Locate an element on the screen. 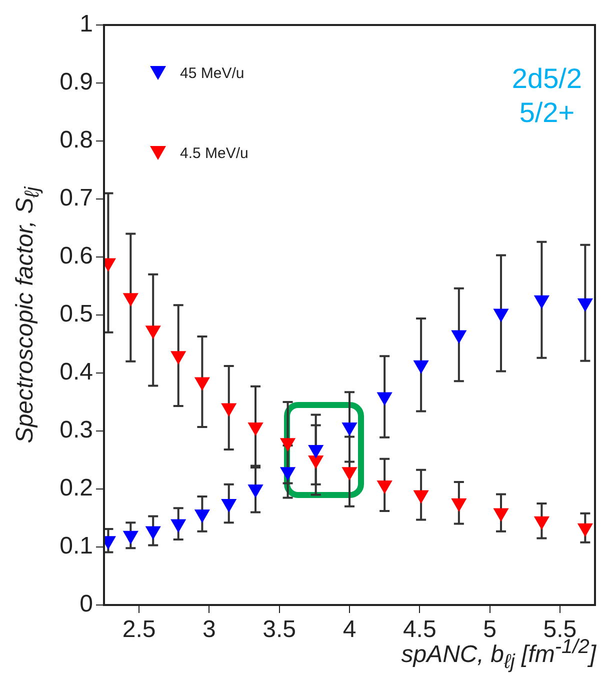 This screenshot has height=680, width=604. y-tick-label: 0.2 is located at coordinates (76, 488).